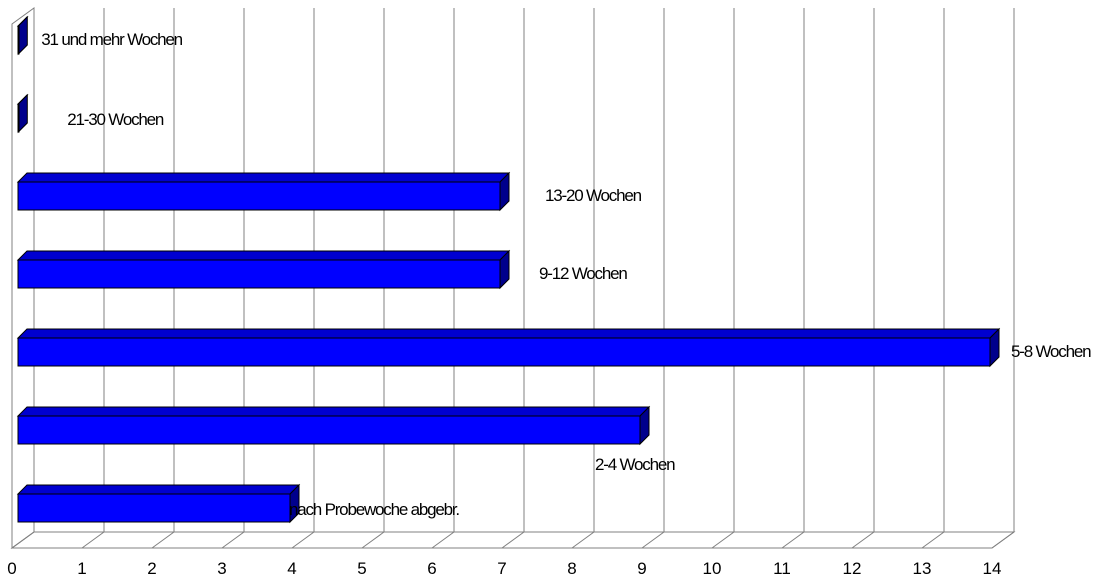  I want to click on x-tick-label: 4, so click(291, 567).